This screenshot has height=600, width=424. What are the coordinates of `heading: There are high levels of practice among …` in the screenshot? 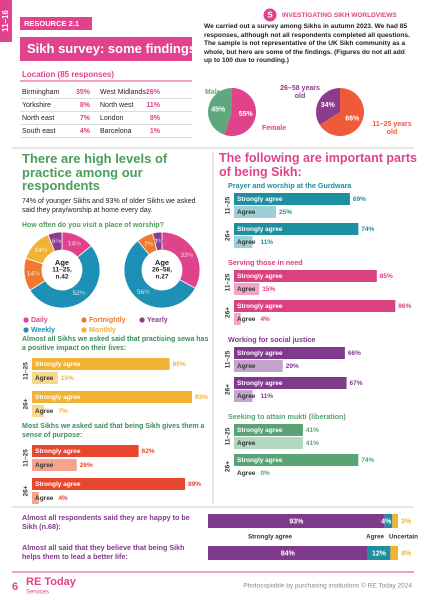 It's located at (95, 172).